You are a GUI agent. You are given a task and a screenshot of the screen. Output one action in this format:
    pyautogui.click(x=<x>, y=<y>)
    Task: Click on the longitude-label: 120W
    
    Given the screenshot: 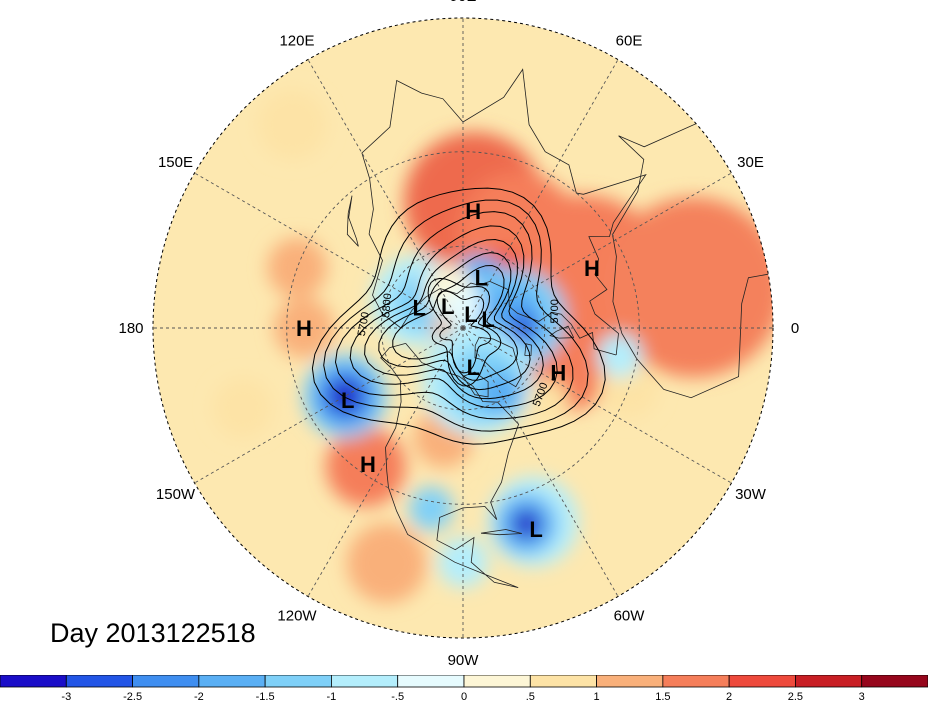 What is the action you would take?
    pyautogui.click(x=297, y=616)
    